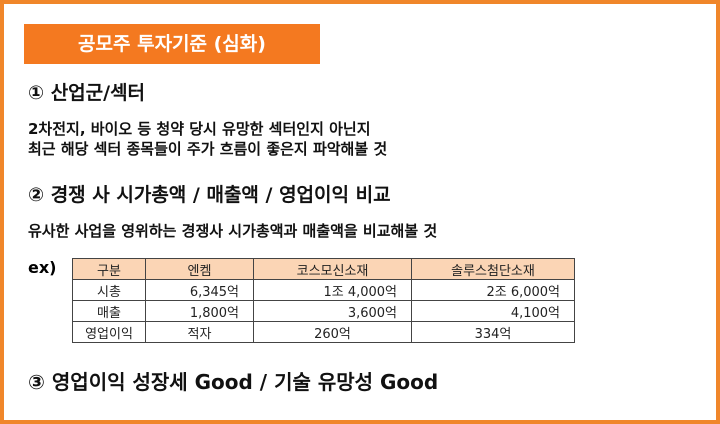 The width and height of the screenshot is (720, 424). I want to click on column-header: 엔켐, so click(199, 269).